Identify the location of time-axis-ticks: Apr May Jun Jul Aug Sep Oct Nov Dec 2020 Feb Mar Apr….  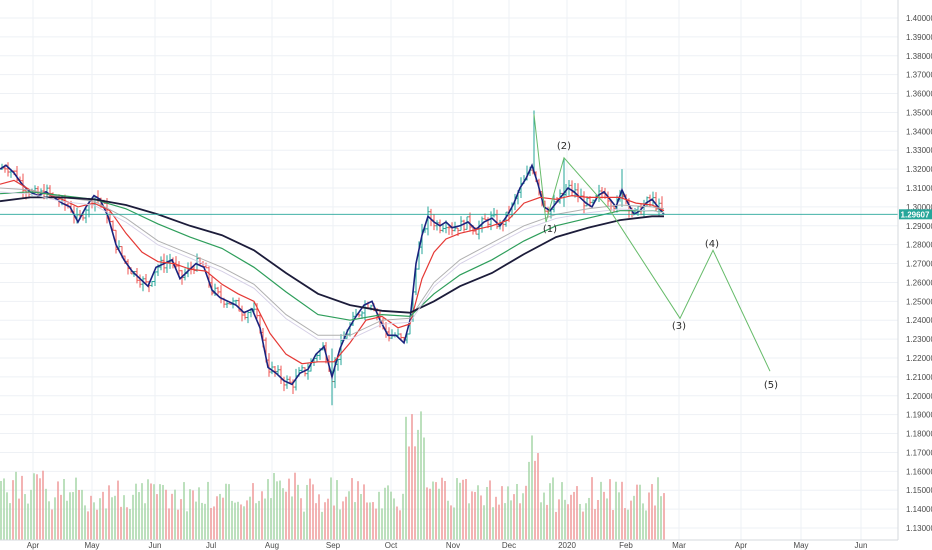
(447, 545).